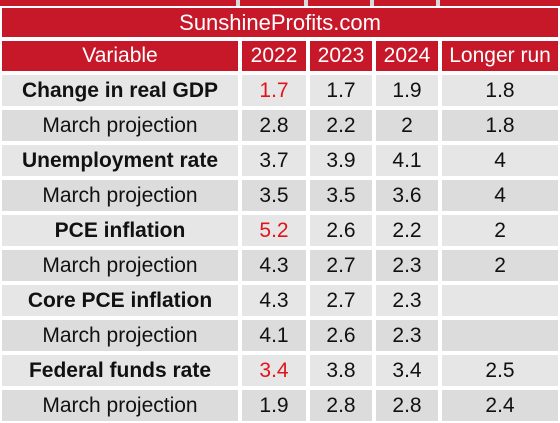  Describe the element at coordinates (120, 90) in the screenshot. I see `row-label: Change in real GDP` at that location.